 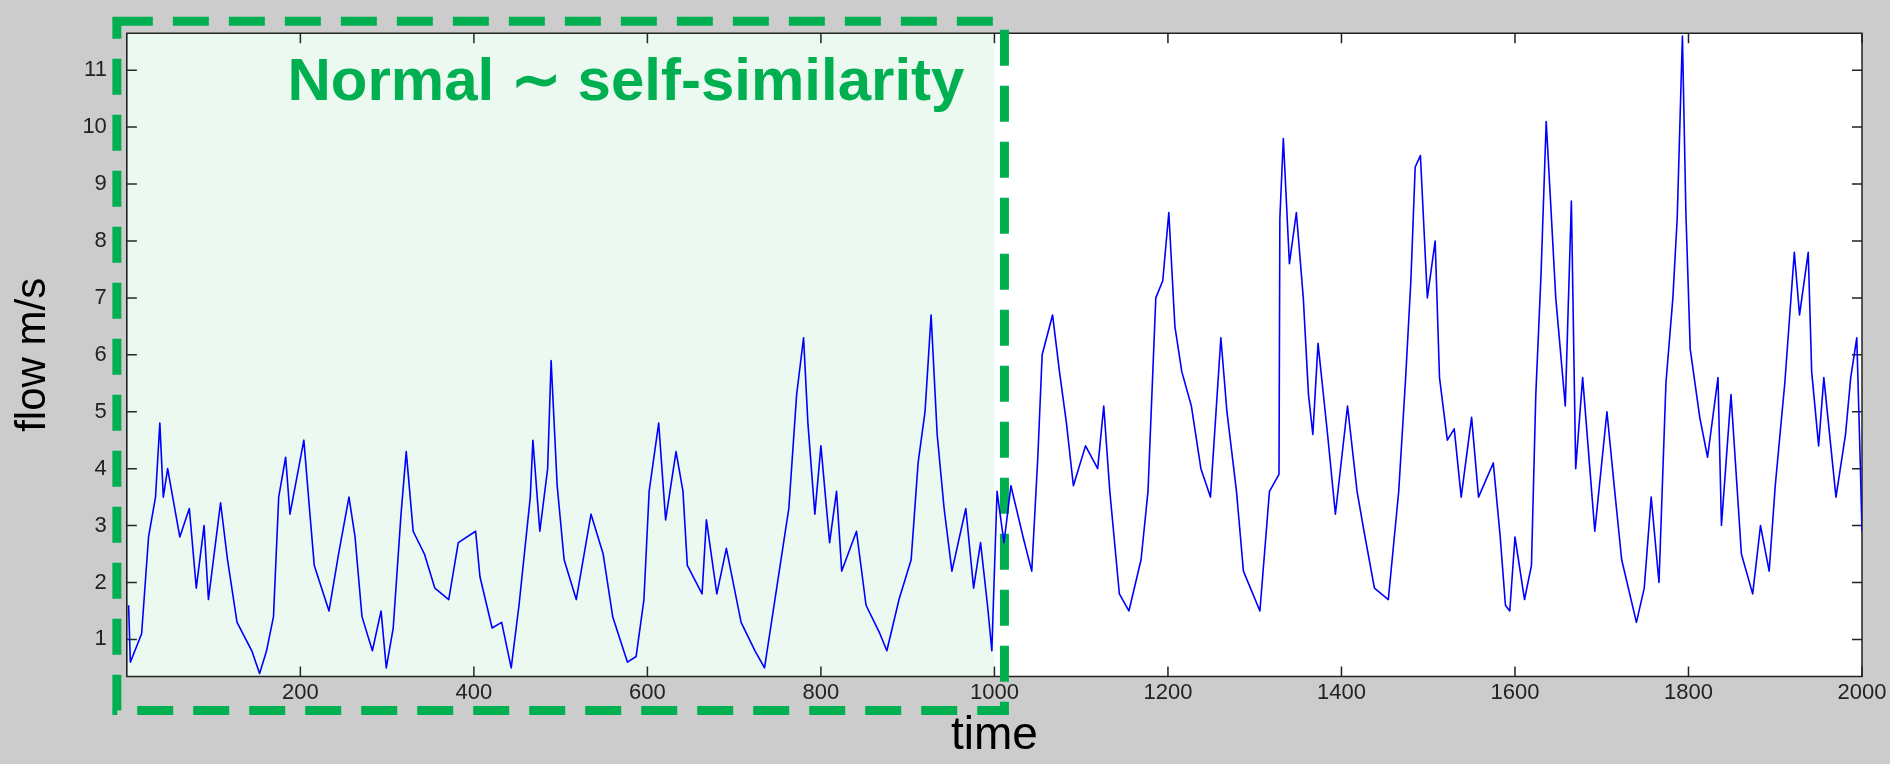 What do you see at coordinates (100, 638) in the screenshot?
I see `y-tick-label: 1` at bounding box center [100, 638].